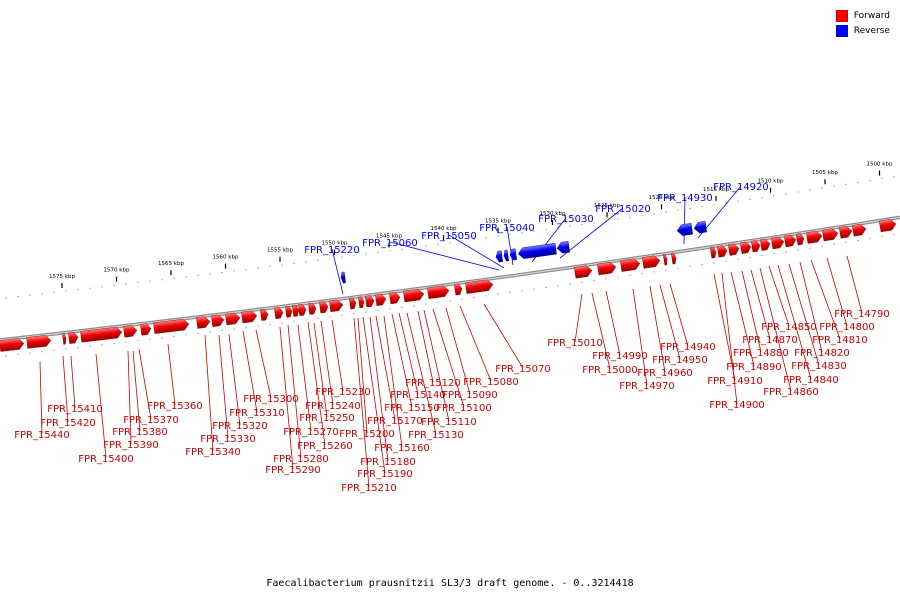 The image size is (900, 600). I want to click on kbp-tick-label: 1560 kbp, so click(226, 258).